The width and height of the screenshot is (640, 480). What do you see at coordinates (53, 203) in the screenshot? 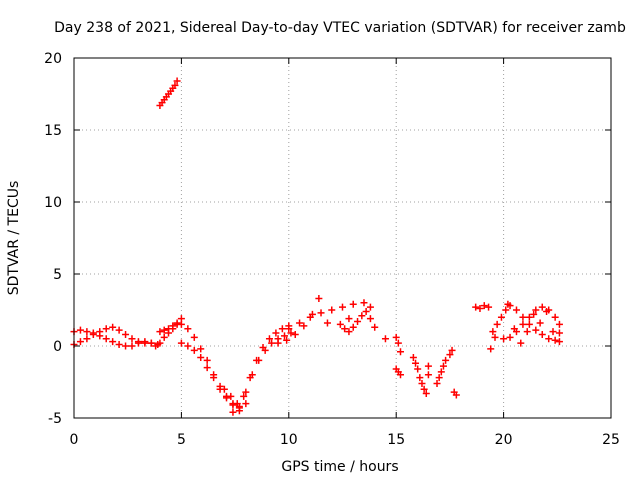
I see `y-tick-label: 10` at bounding box center [53, 203].